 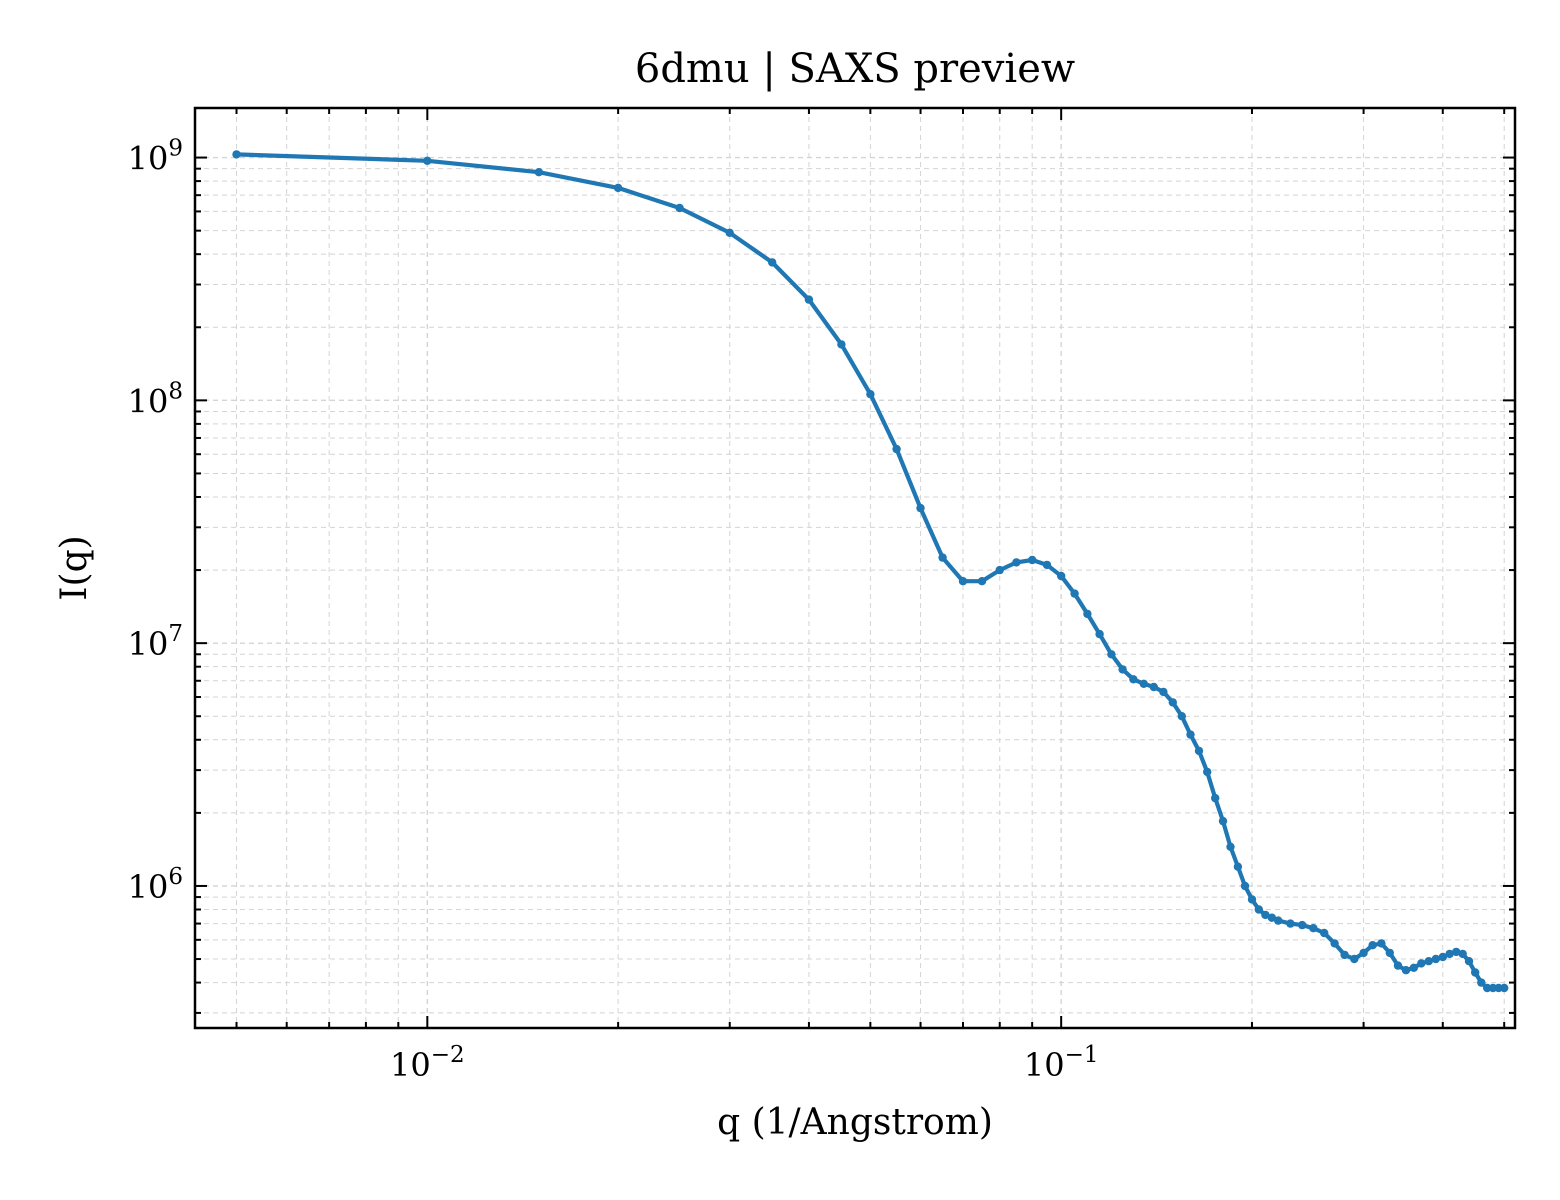 What do you see at coordinates (74, 567) in the screenshot?
I see `y-axis-label: I(q)` at bounding box center [74, 567].